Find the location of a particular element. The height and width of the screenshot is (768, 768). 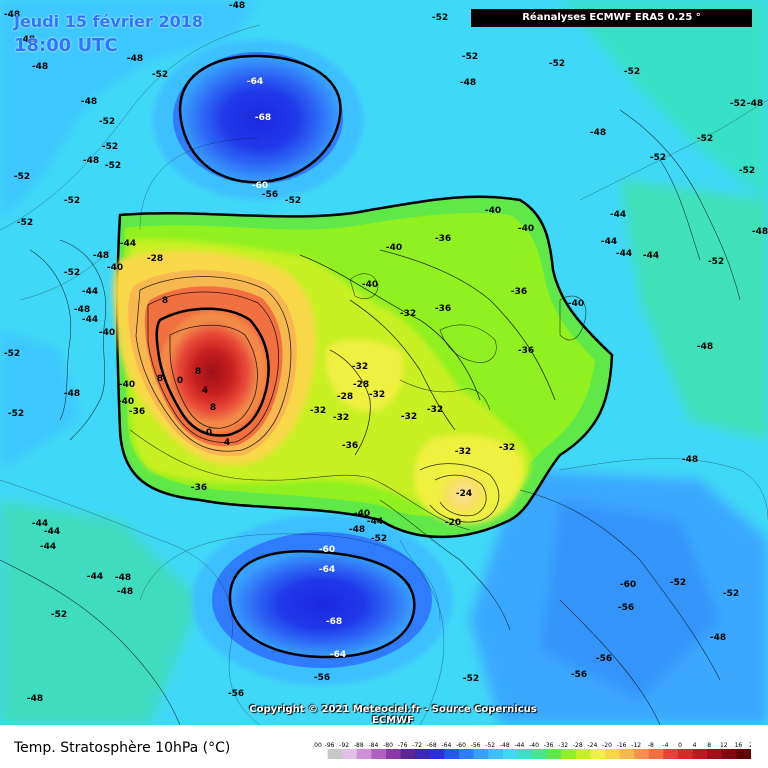

scale-tick-label: -60 is located at coordinates (461, 745).